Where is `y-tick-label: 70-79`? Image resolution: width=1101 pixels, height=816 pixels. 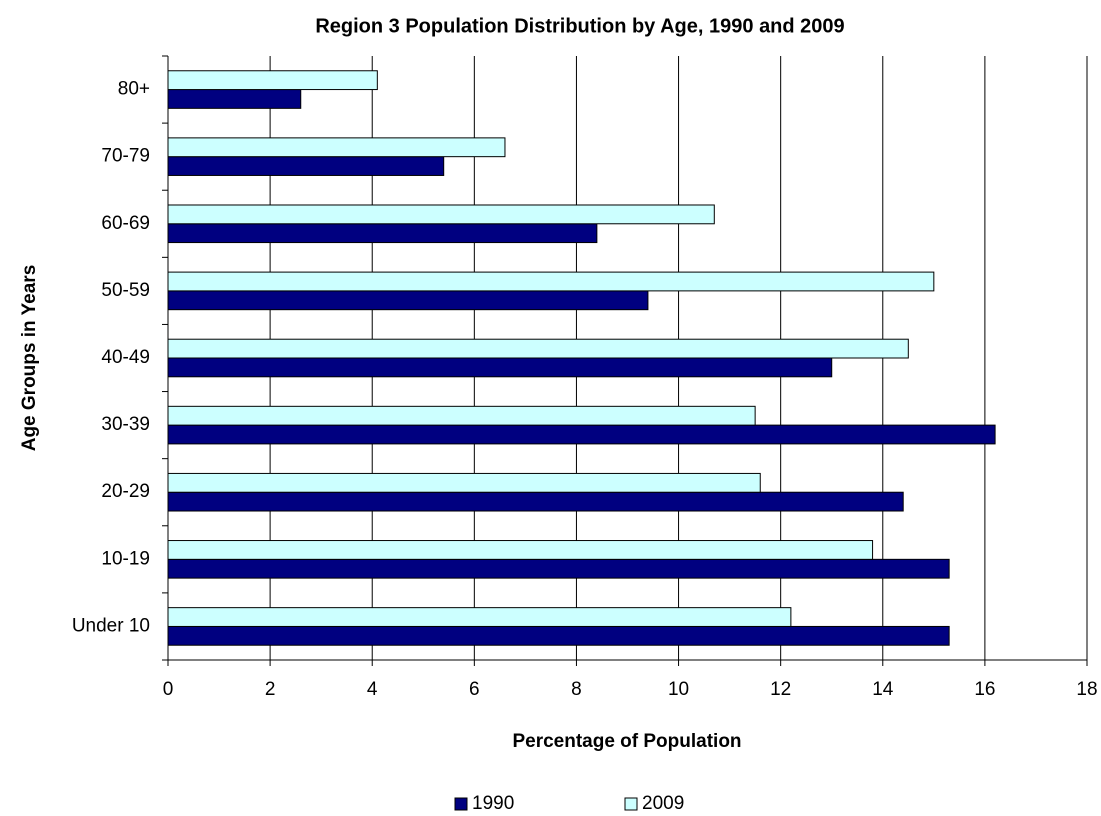
y-tick-label: 70-79 is located at coordinates (125, 156).